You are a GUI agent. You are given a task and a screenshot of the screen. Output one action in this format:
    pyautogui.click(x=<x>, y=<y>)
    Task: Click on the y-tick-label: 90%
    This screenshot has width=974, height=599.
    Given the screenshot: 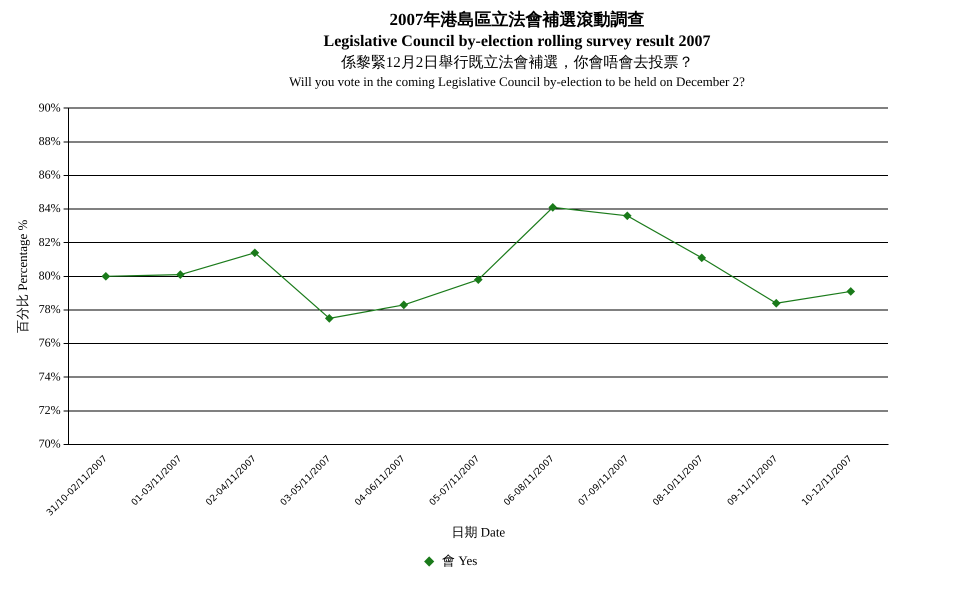 What is the action you would take?
    pyautogui.click(x=49, y=107)
    